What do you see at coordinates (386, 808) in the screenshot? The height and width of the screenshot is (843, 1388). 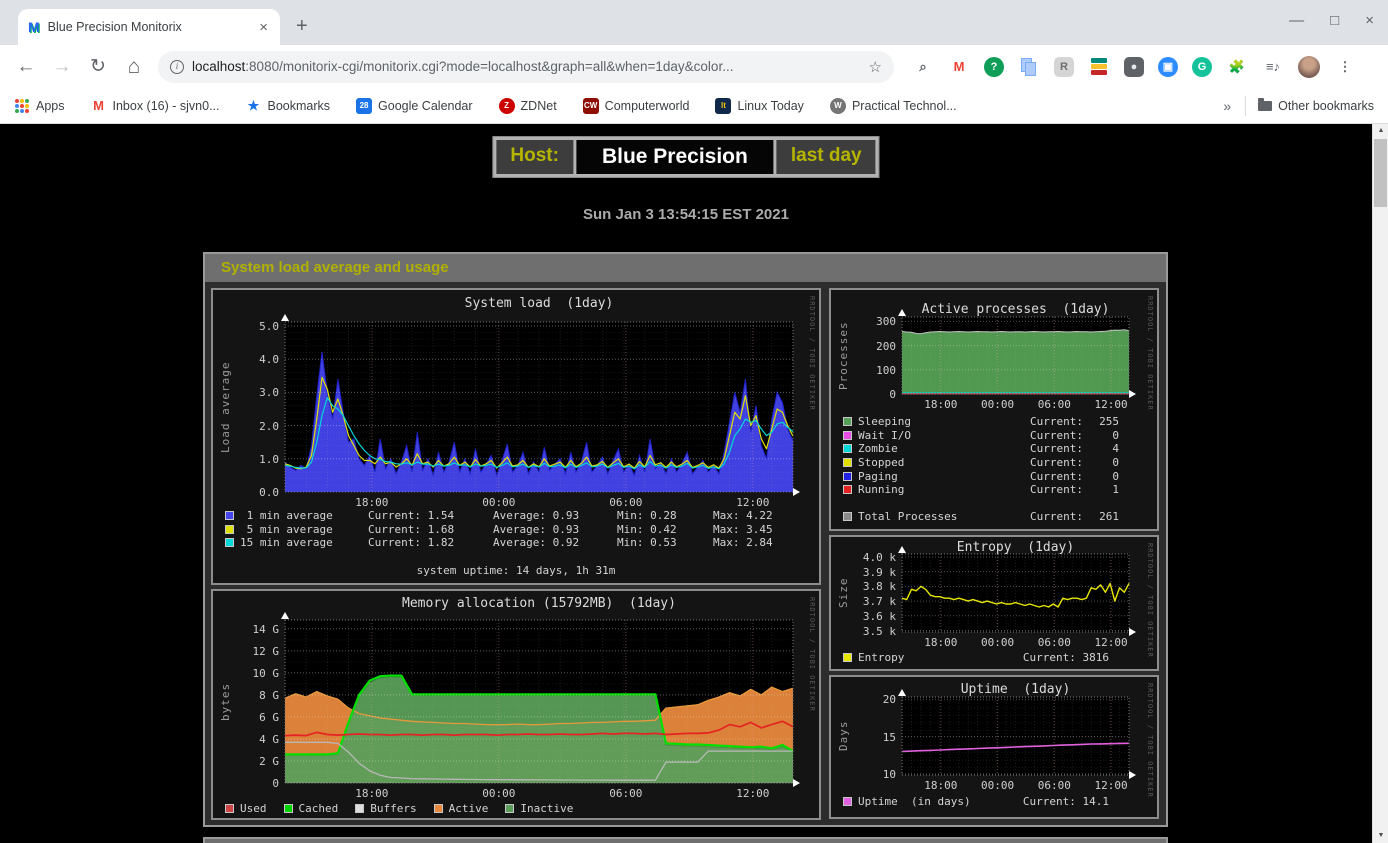 I see `legend-item: Buffers` at bounding box center [386, 808].